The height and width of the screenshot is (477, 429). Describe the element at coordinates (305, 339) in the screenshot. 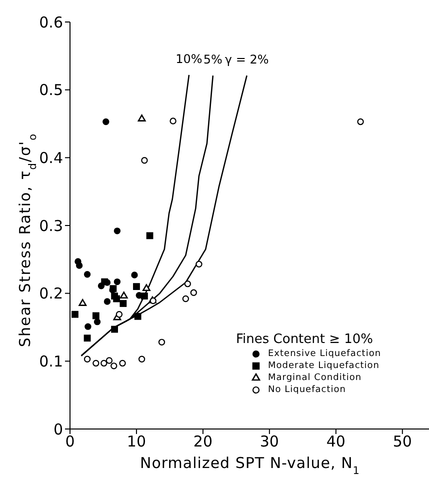

I see `legend-title: Fines Content ≥ 10%` at that location.